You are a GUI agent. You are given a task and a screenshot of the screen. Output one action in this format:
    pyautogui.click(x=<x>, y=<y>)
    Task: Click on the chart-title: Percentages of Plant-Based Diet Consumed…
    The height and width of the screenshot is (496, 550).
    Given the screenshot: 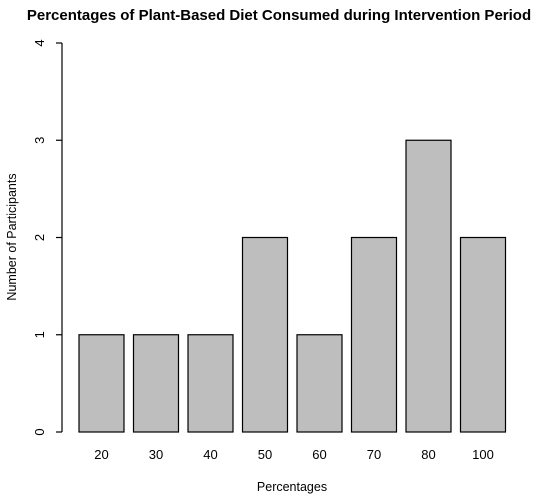 What is the action you would take?
    pyautogui.click(x=279, y=15)
    